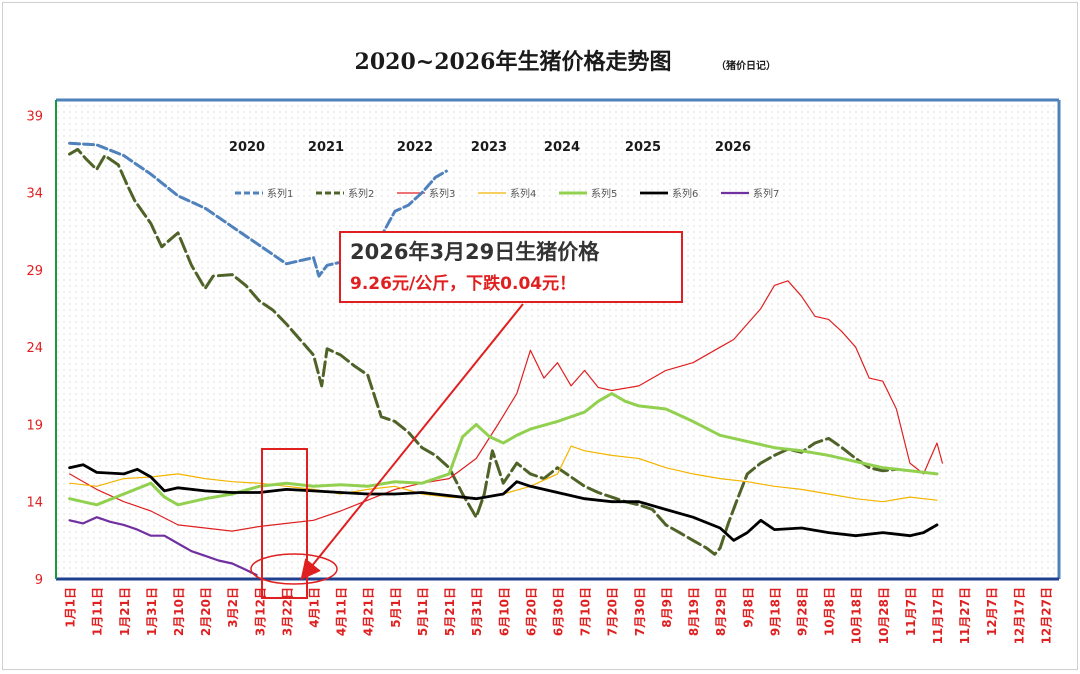 The height and width of the screenshot is (674, 1080). Describe the element at coordinates (287, 611) in the screenshot. I see `x-tick-label: 3月22日` at that location.